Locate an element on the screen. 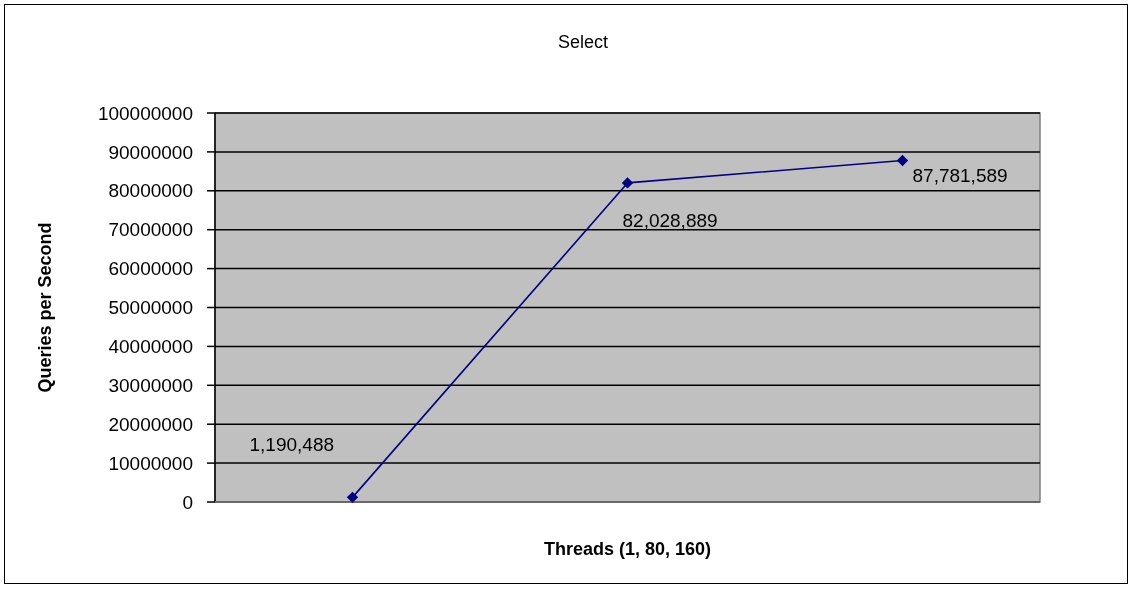 The width and height of the screenshot is (1133, 589). y-tick-label: 30000000 is located at coordinates (150, 385).